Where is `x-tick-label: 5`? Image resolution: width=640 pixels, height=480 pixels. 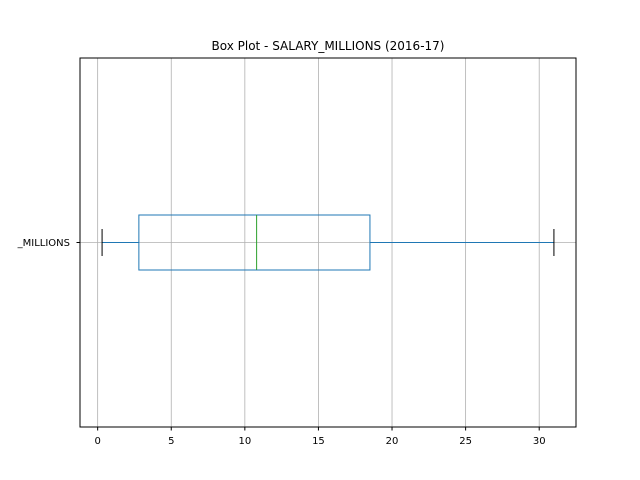 x-tick-label: 5 is located at coordinates (171, 441).